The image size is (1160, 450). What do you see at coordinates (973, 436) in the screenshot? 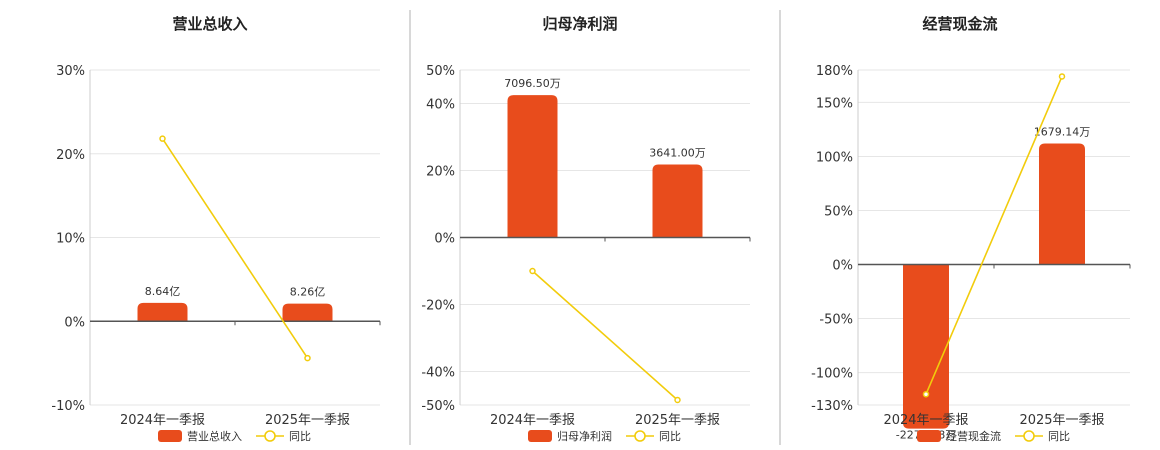
I see `legend-bar-label: 经营现金流` at bounding box center [973, 436].